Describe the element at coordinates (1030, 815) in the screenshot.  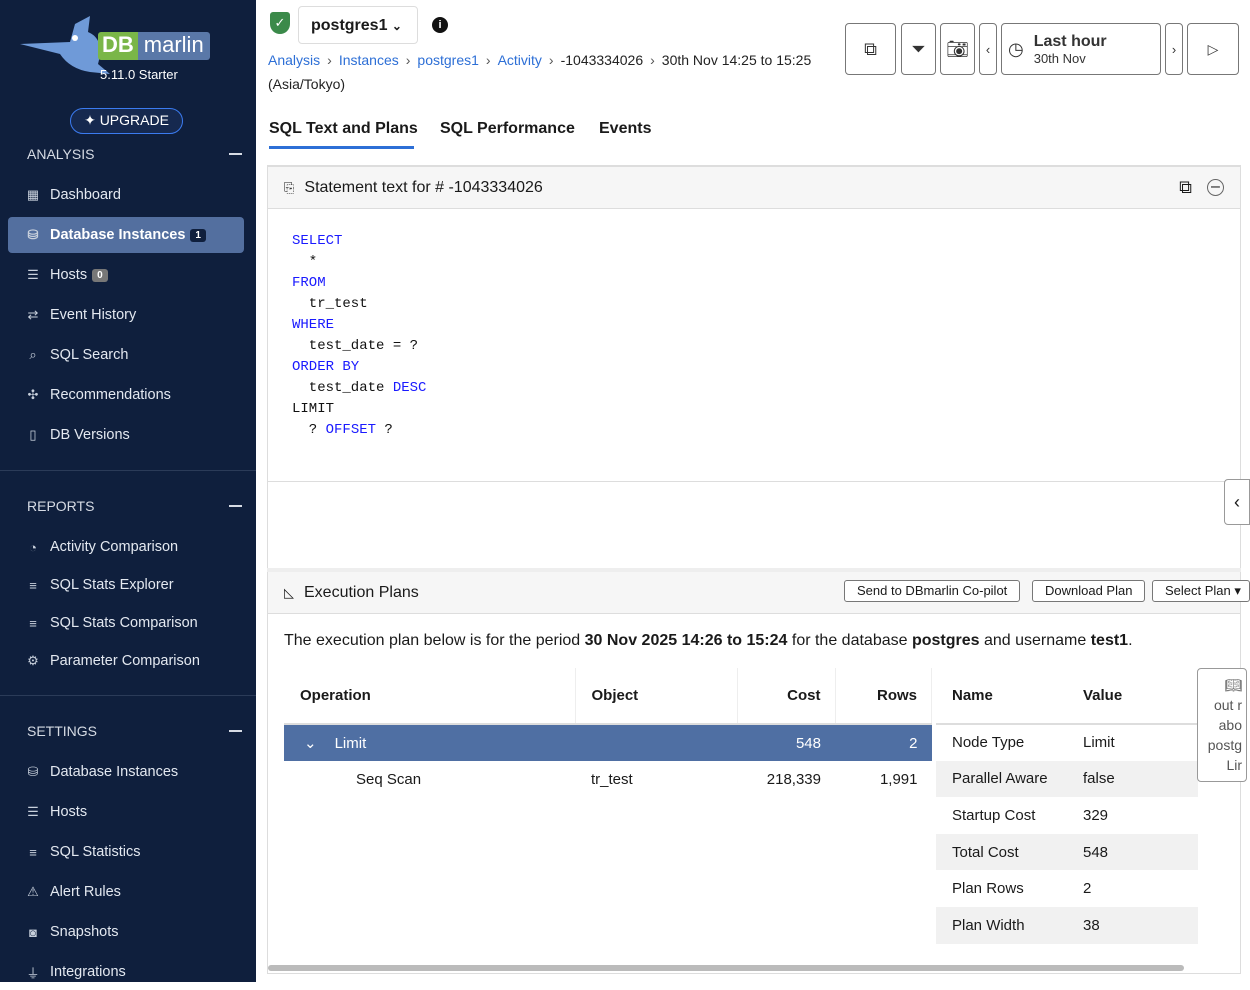
I see `property-row: Startup Cost 329` at that location.